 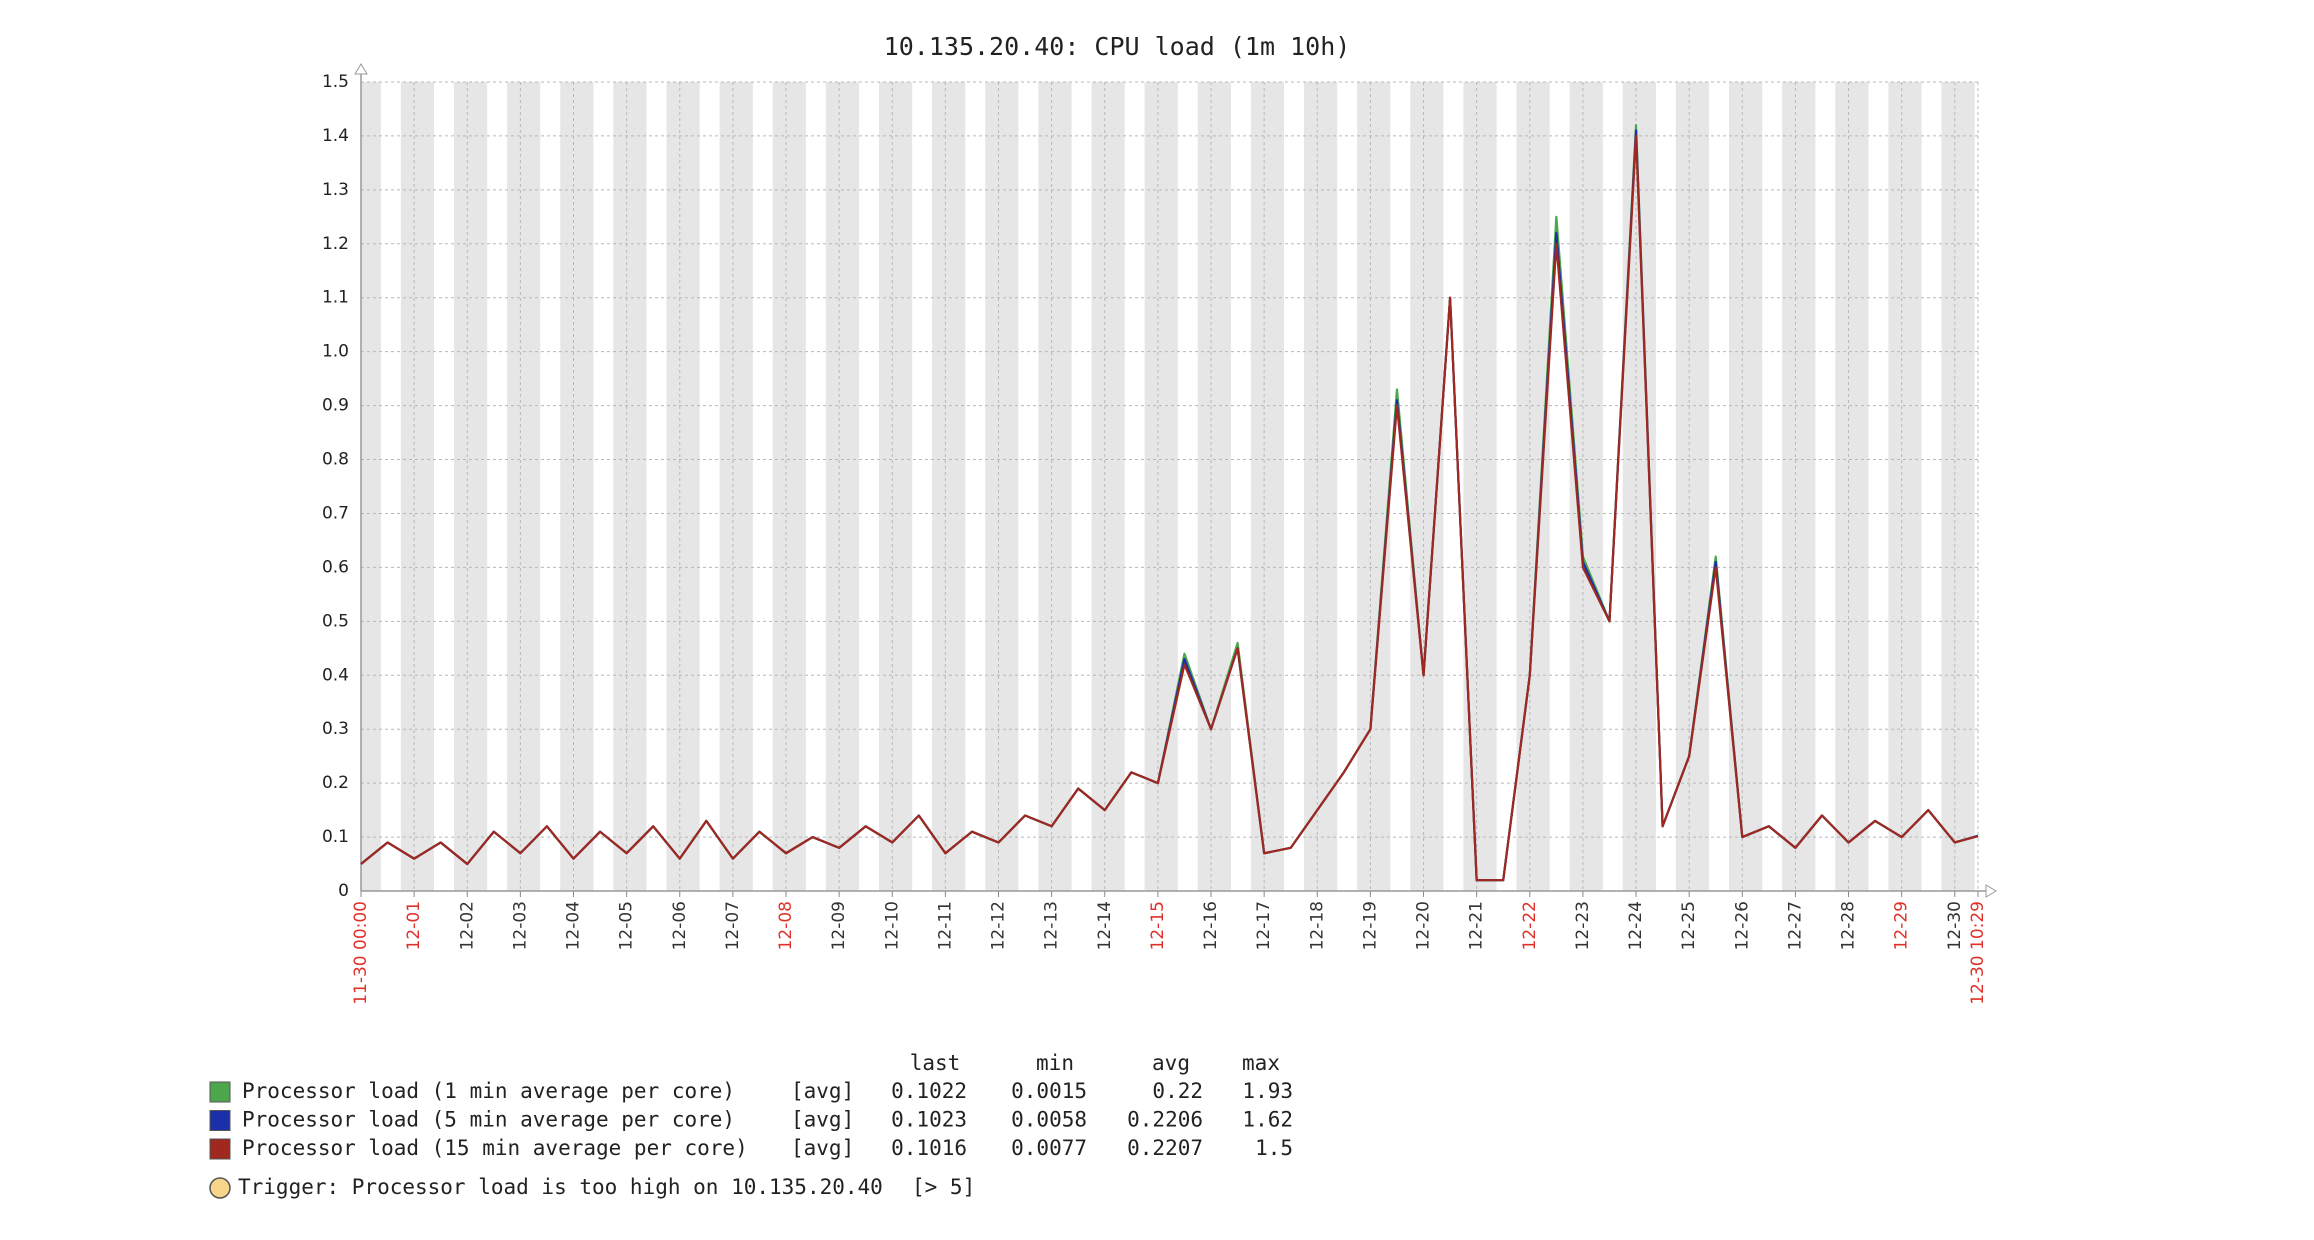 What do you see at coordinates (1177, 1091) in the screenshot?
I see `legend-stat: 0.22` at bounding box center [1177, 1091].